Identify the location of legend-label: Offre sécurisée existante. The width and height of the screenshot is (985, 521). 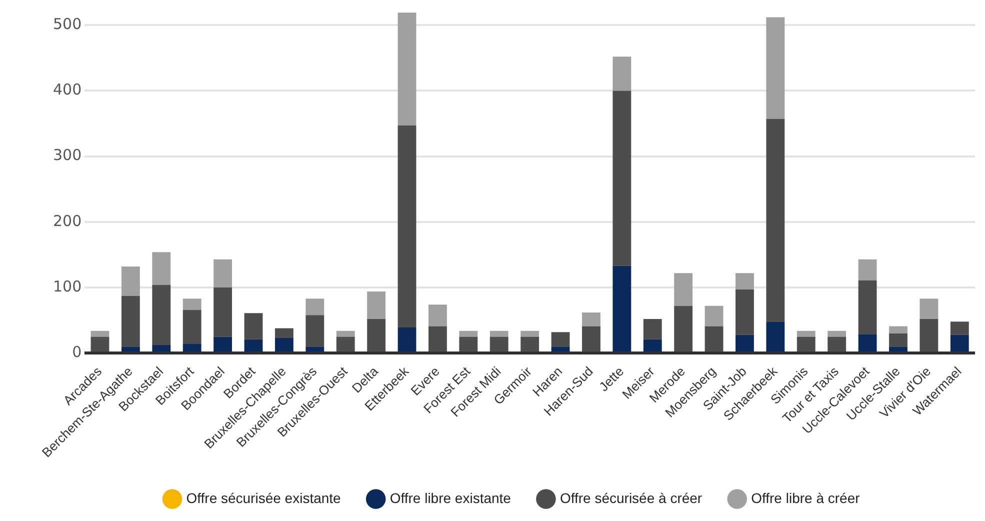
(264, 498).